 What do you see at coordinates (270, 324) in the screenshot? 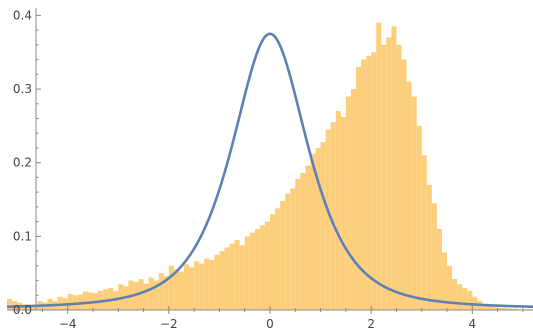
I see `x-tick-label: 0` at bounding box center [270, 324].